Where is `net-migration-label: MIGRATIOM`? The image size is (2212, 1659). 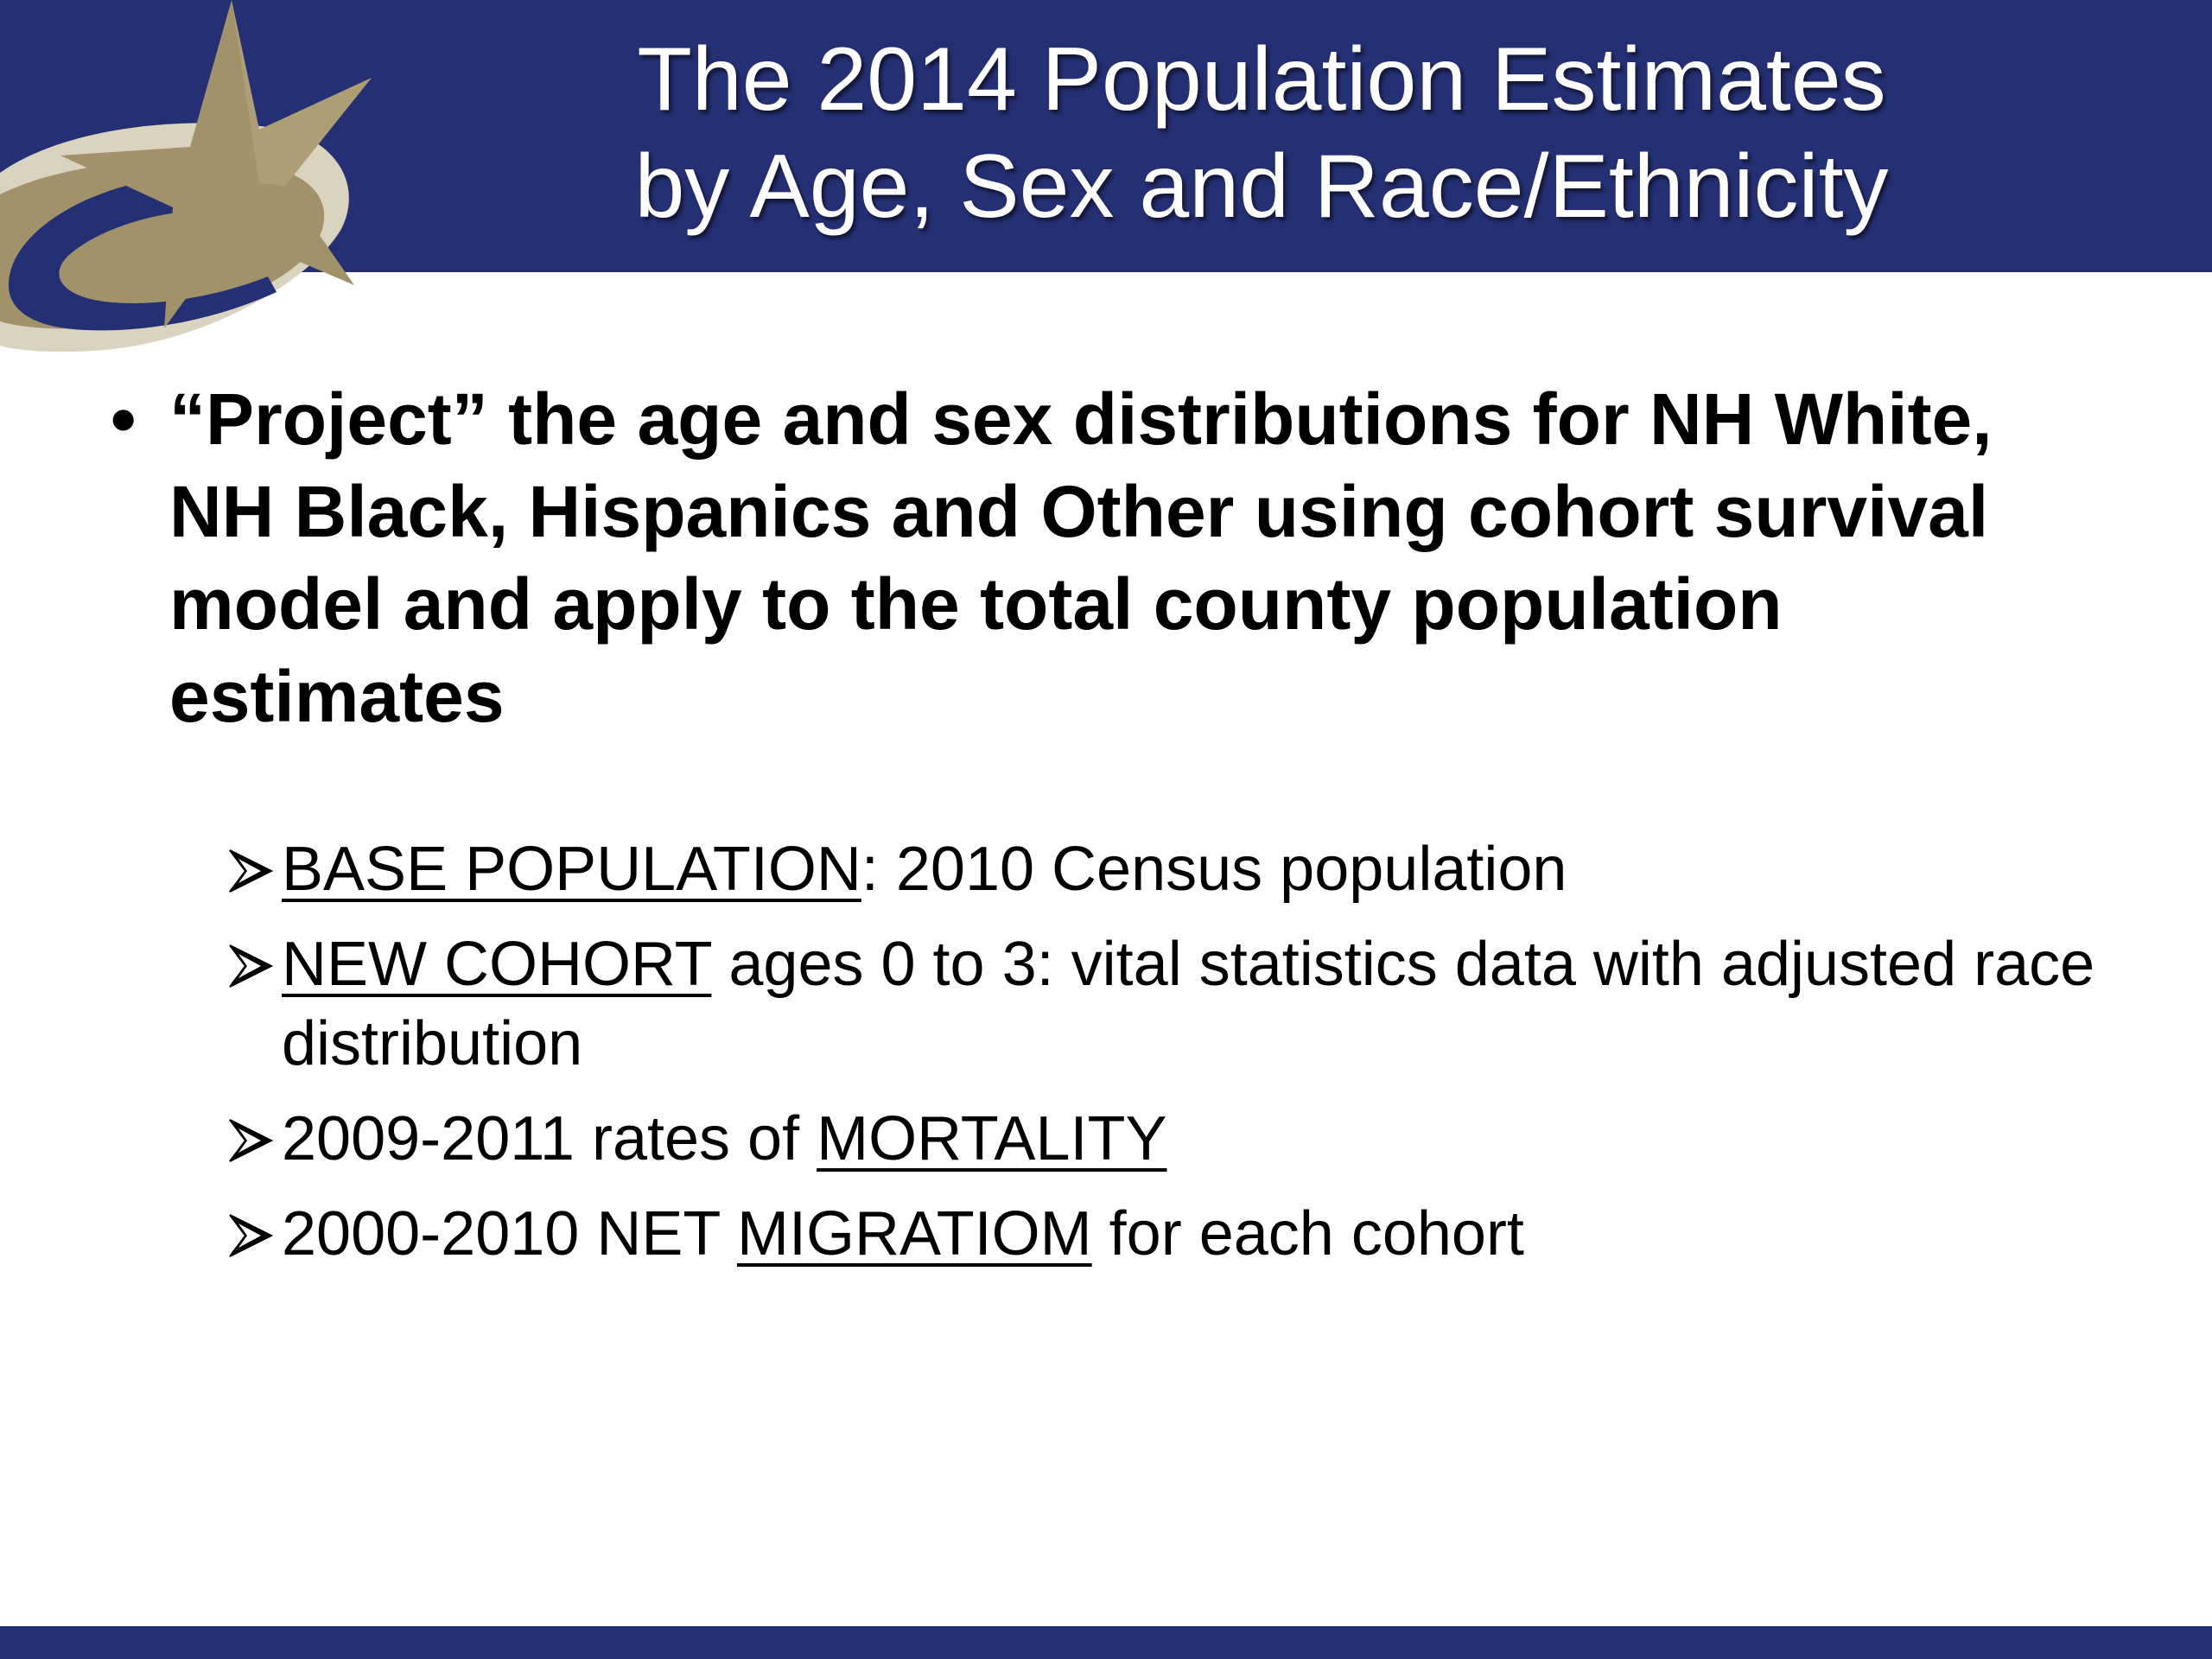 net-migration-label: MIGRATIOM is located at coordinates (914, 1233).